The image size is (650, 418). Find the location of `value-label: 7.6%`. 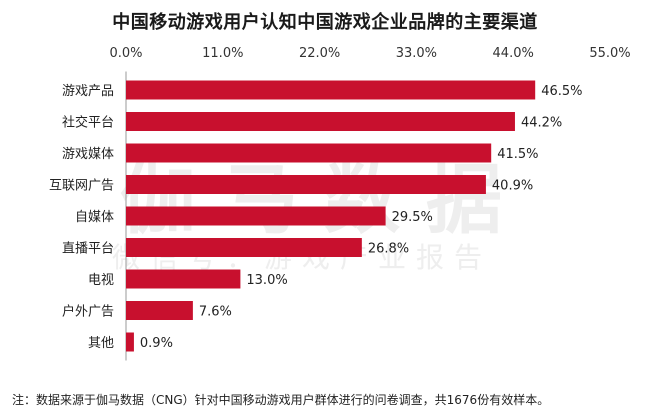

value-label: 7.6% is located at coordinates (215, 312).